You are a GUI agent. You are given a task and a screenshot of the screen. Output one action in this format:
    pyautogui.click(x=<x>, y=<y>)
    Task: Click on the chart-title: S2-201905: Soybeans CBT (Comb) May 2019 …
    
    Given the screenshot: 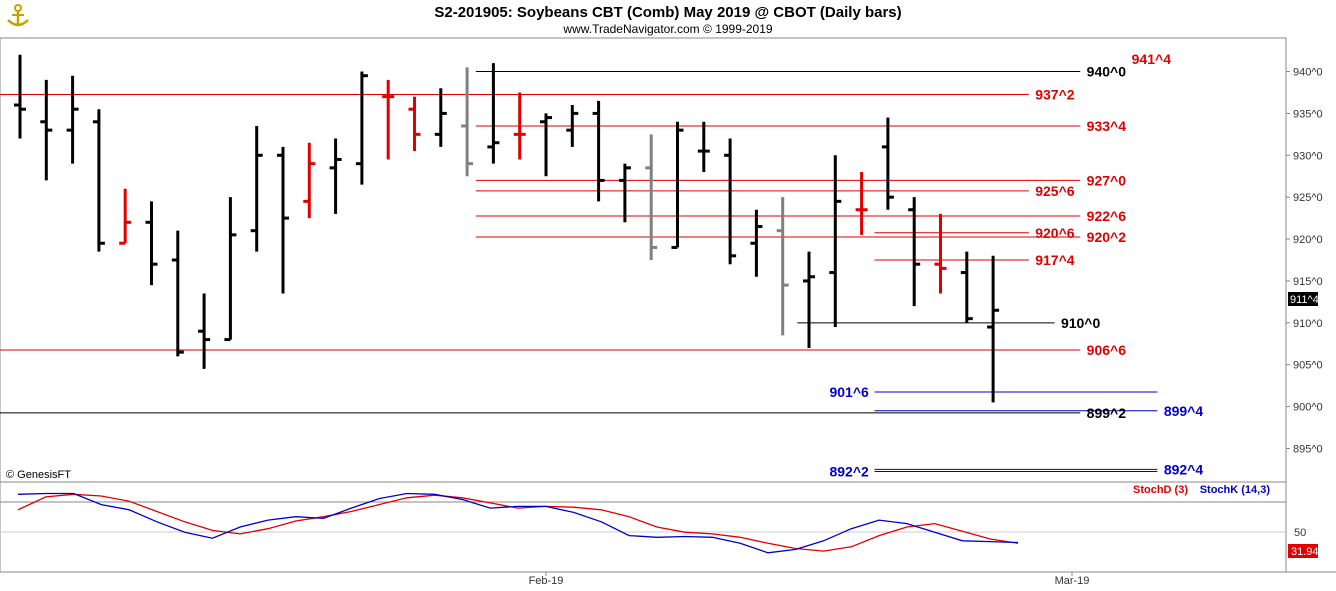 What is the action you would take?
    pyautogui.click(x=667, y=12)
    